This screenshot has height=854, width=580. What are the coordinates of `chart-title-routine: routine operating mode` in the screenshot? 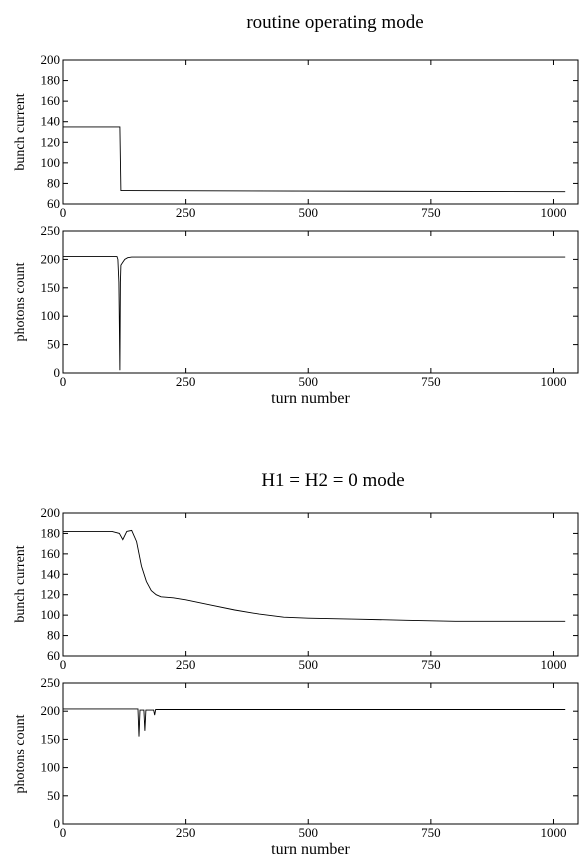 It's located at (334, 22).